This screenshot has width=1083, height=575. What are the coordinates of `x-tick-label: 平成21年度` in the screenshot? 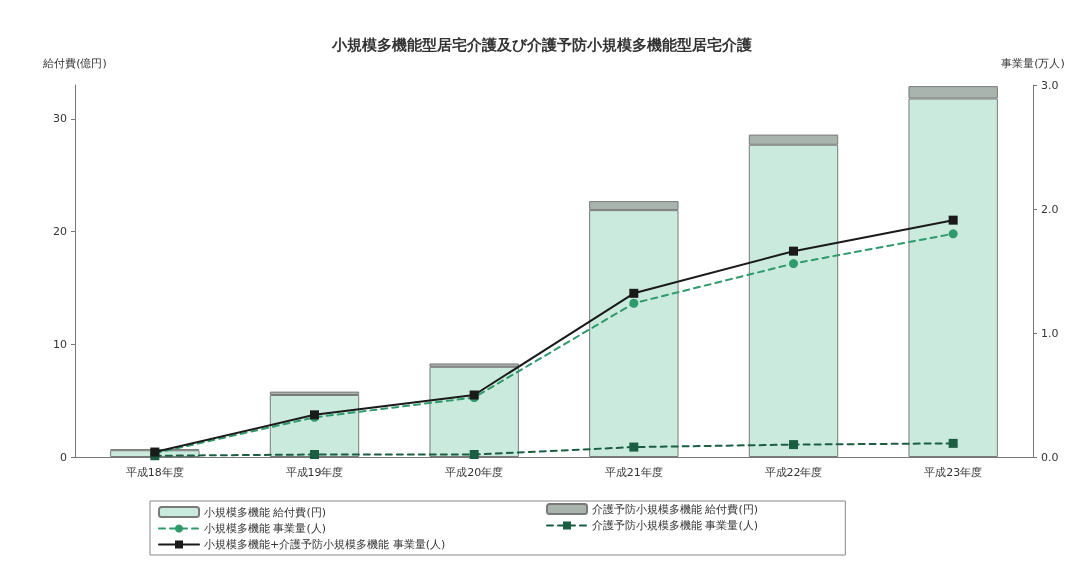 It's located at (633, 472).